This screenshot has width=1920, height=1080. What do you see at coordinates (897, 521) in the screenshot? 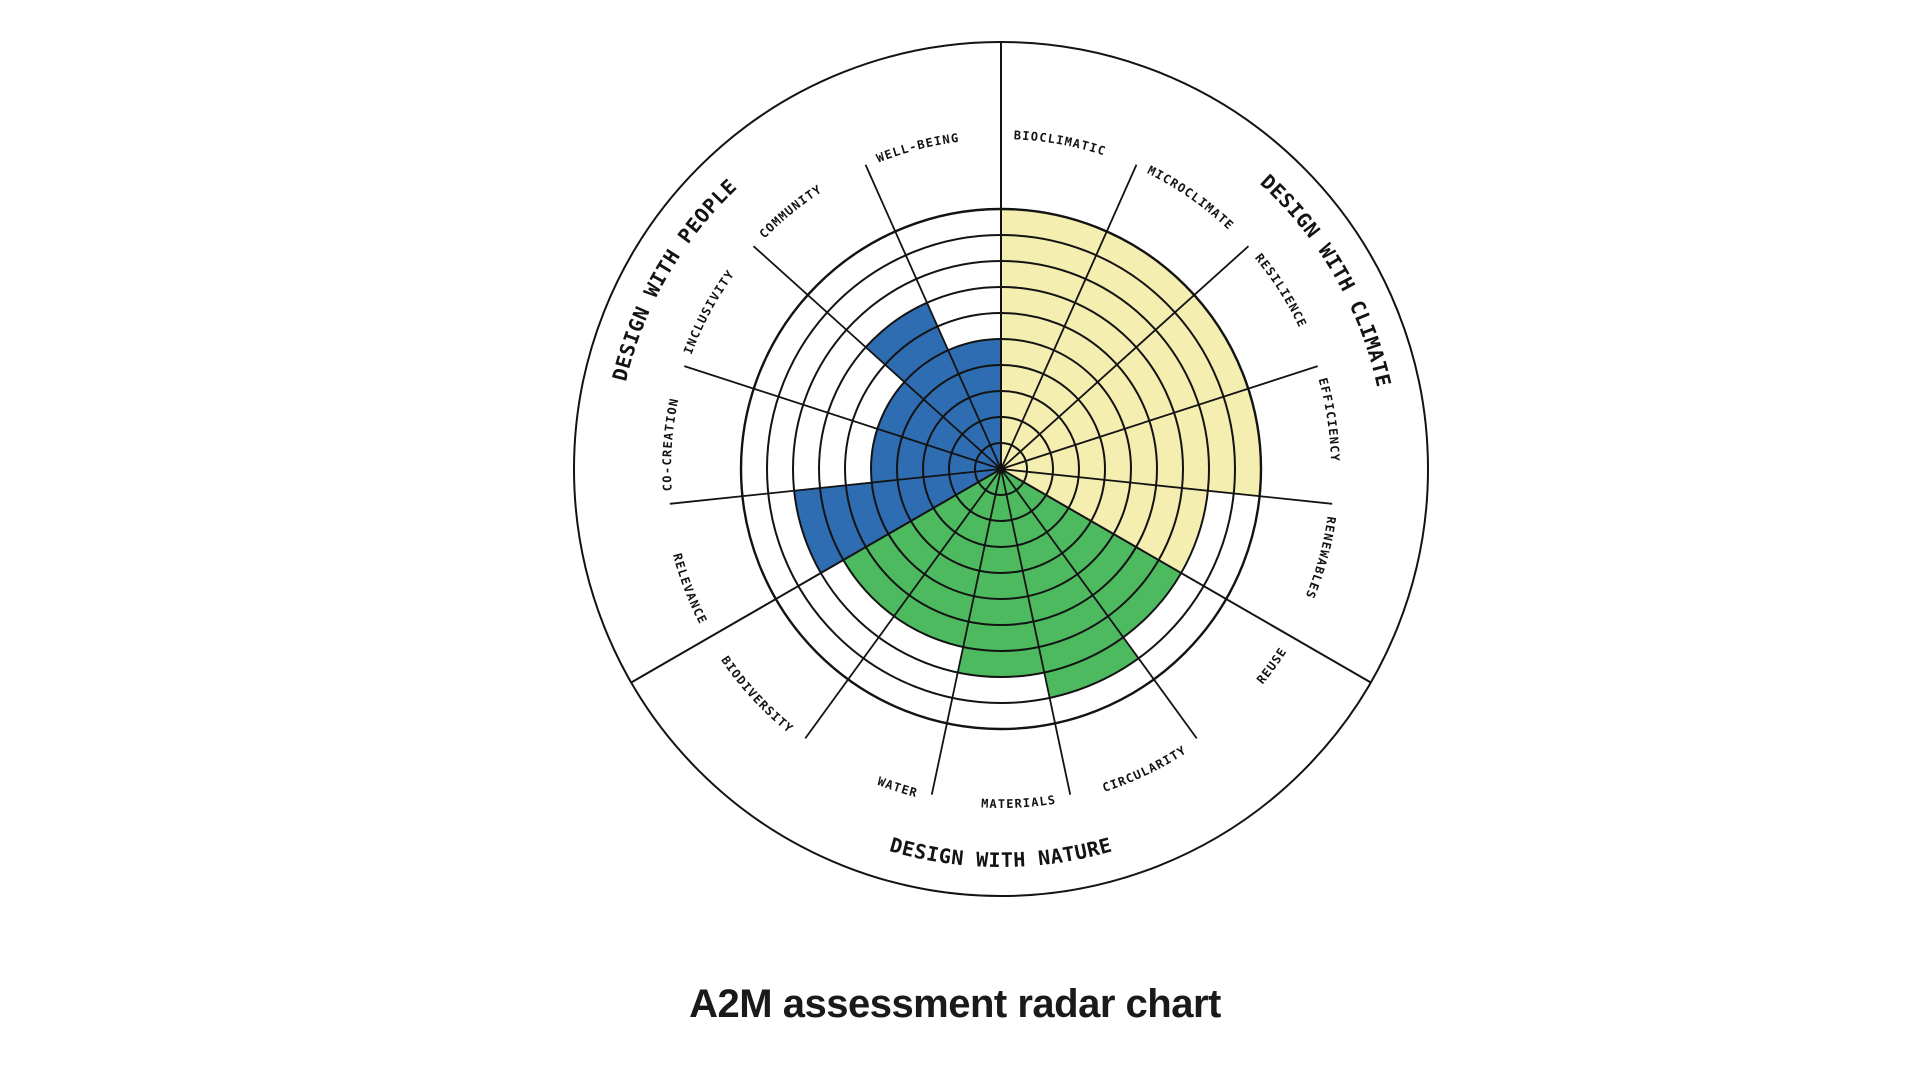
I see `wedge-relevance` at bounding box center [897, 521].